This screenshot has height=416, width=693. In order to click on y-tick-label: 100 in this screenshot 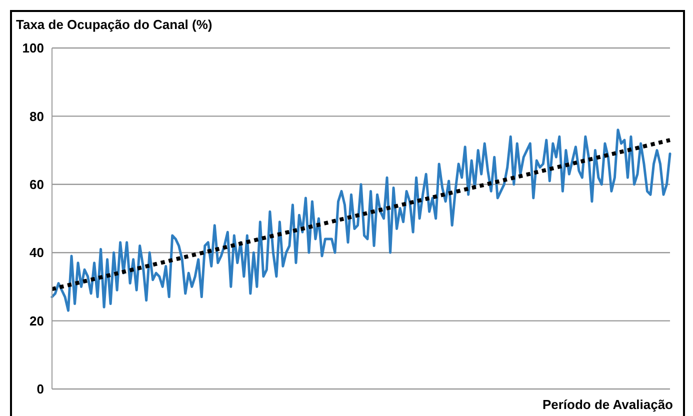, I will do `click(33, 48)`.